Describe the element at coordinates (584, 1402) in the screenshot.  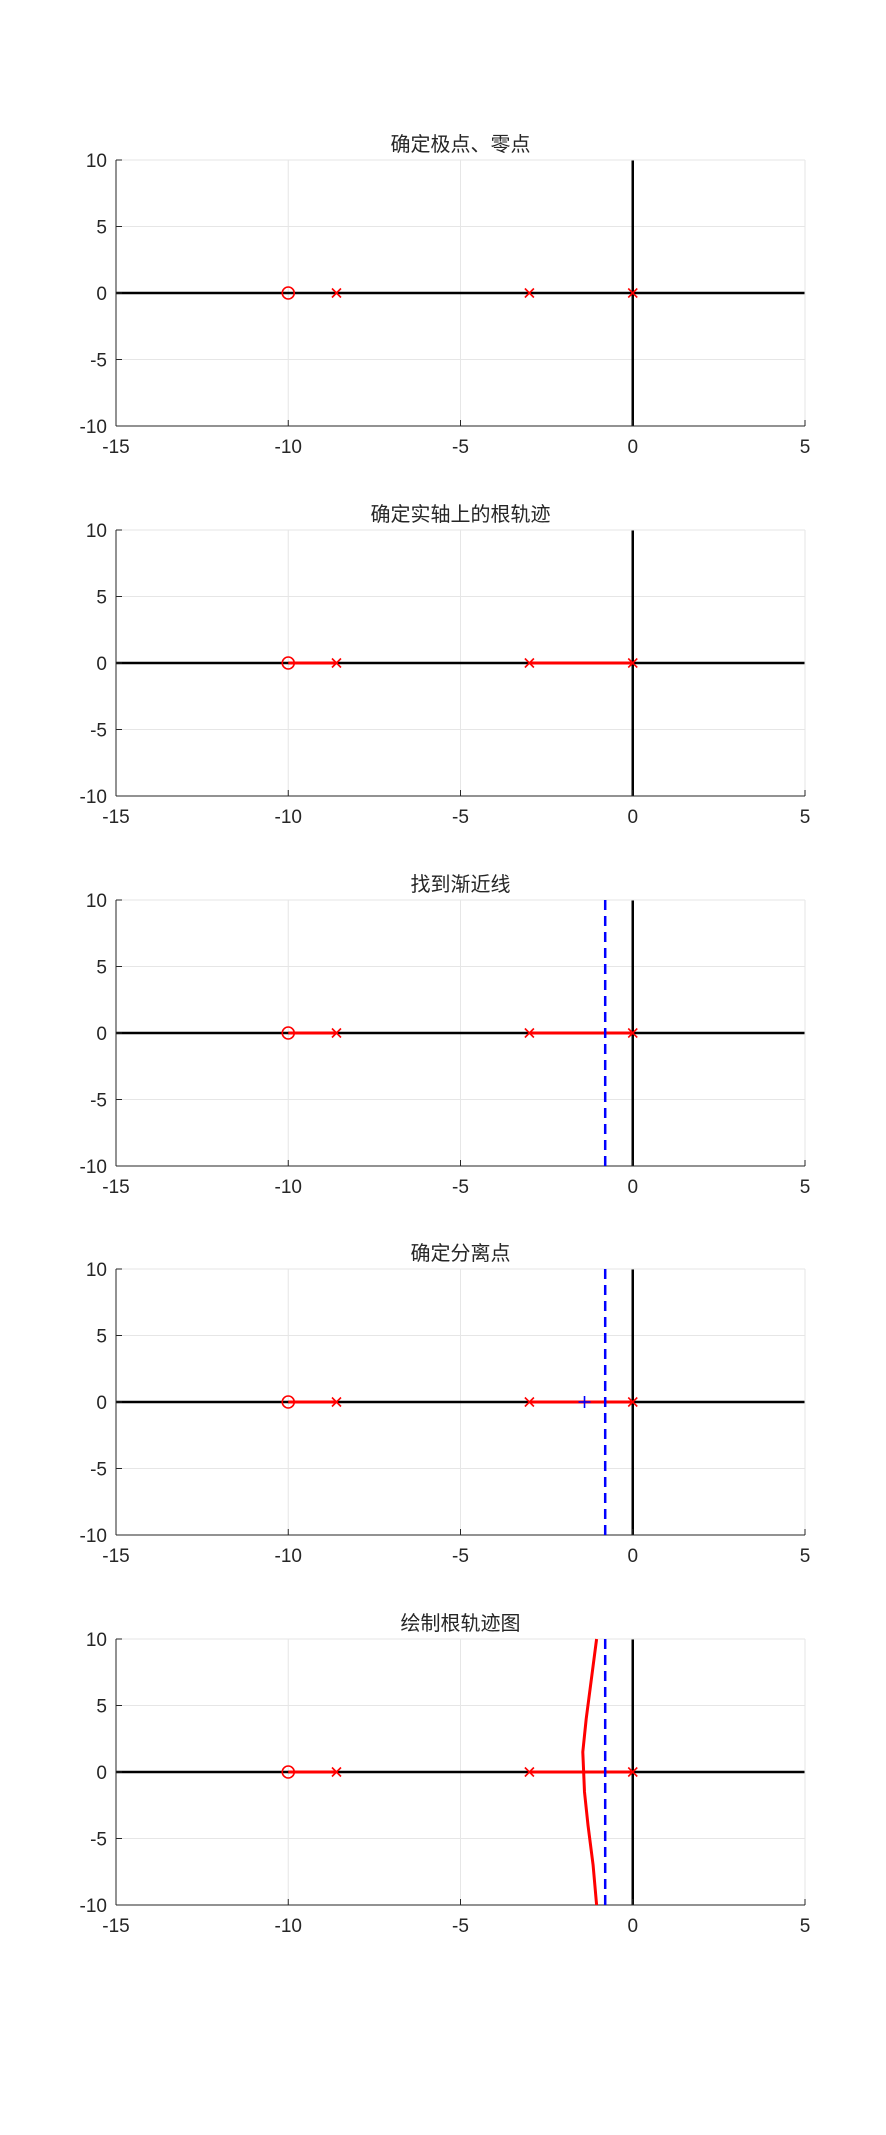
I see `breakaway-point-marker` at that location.